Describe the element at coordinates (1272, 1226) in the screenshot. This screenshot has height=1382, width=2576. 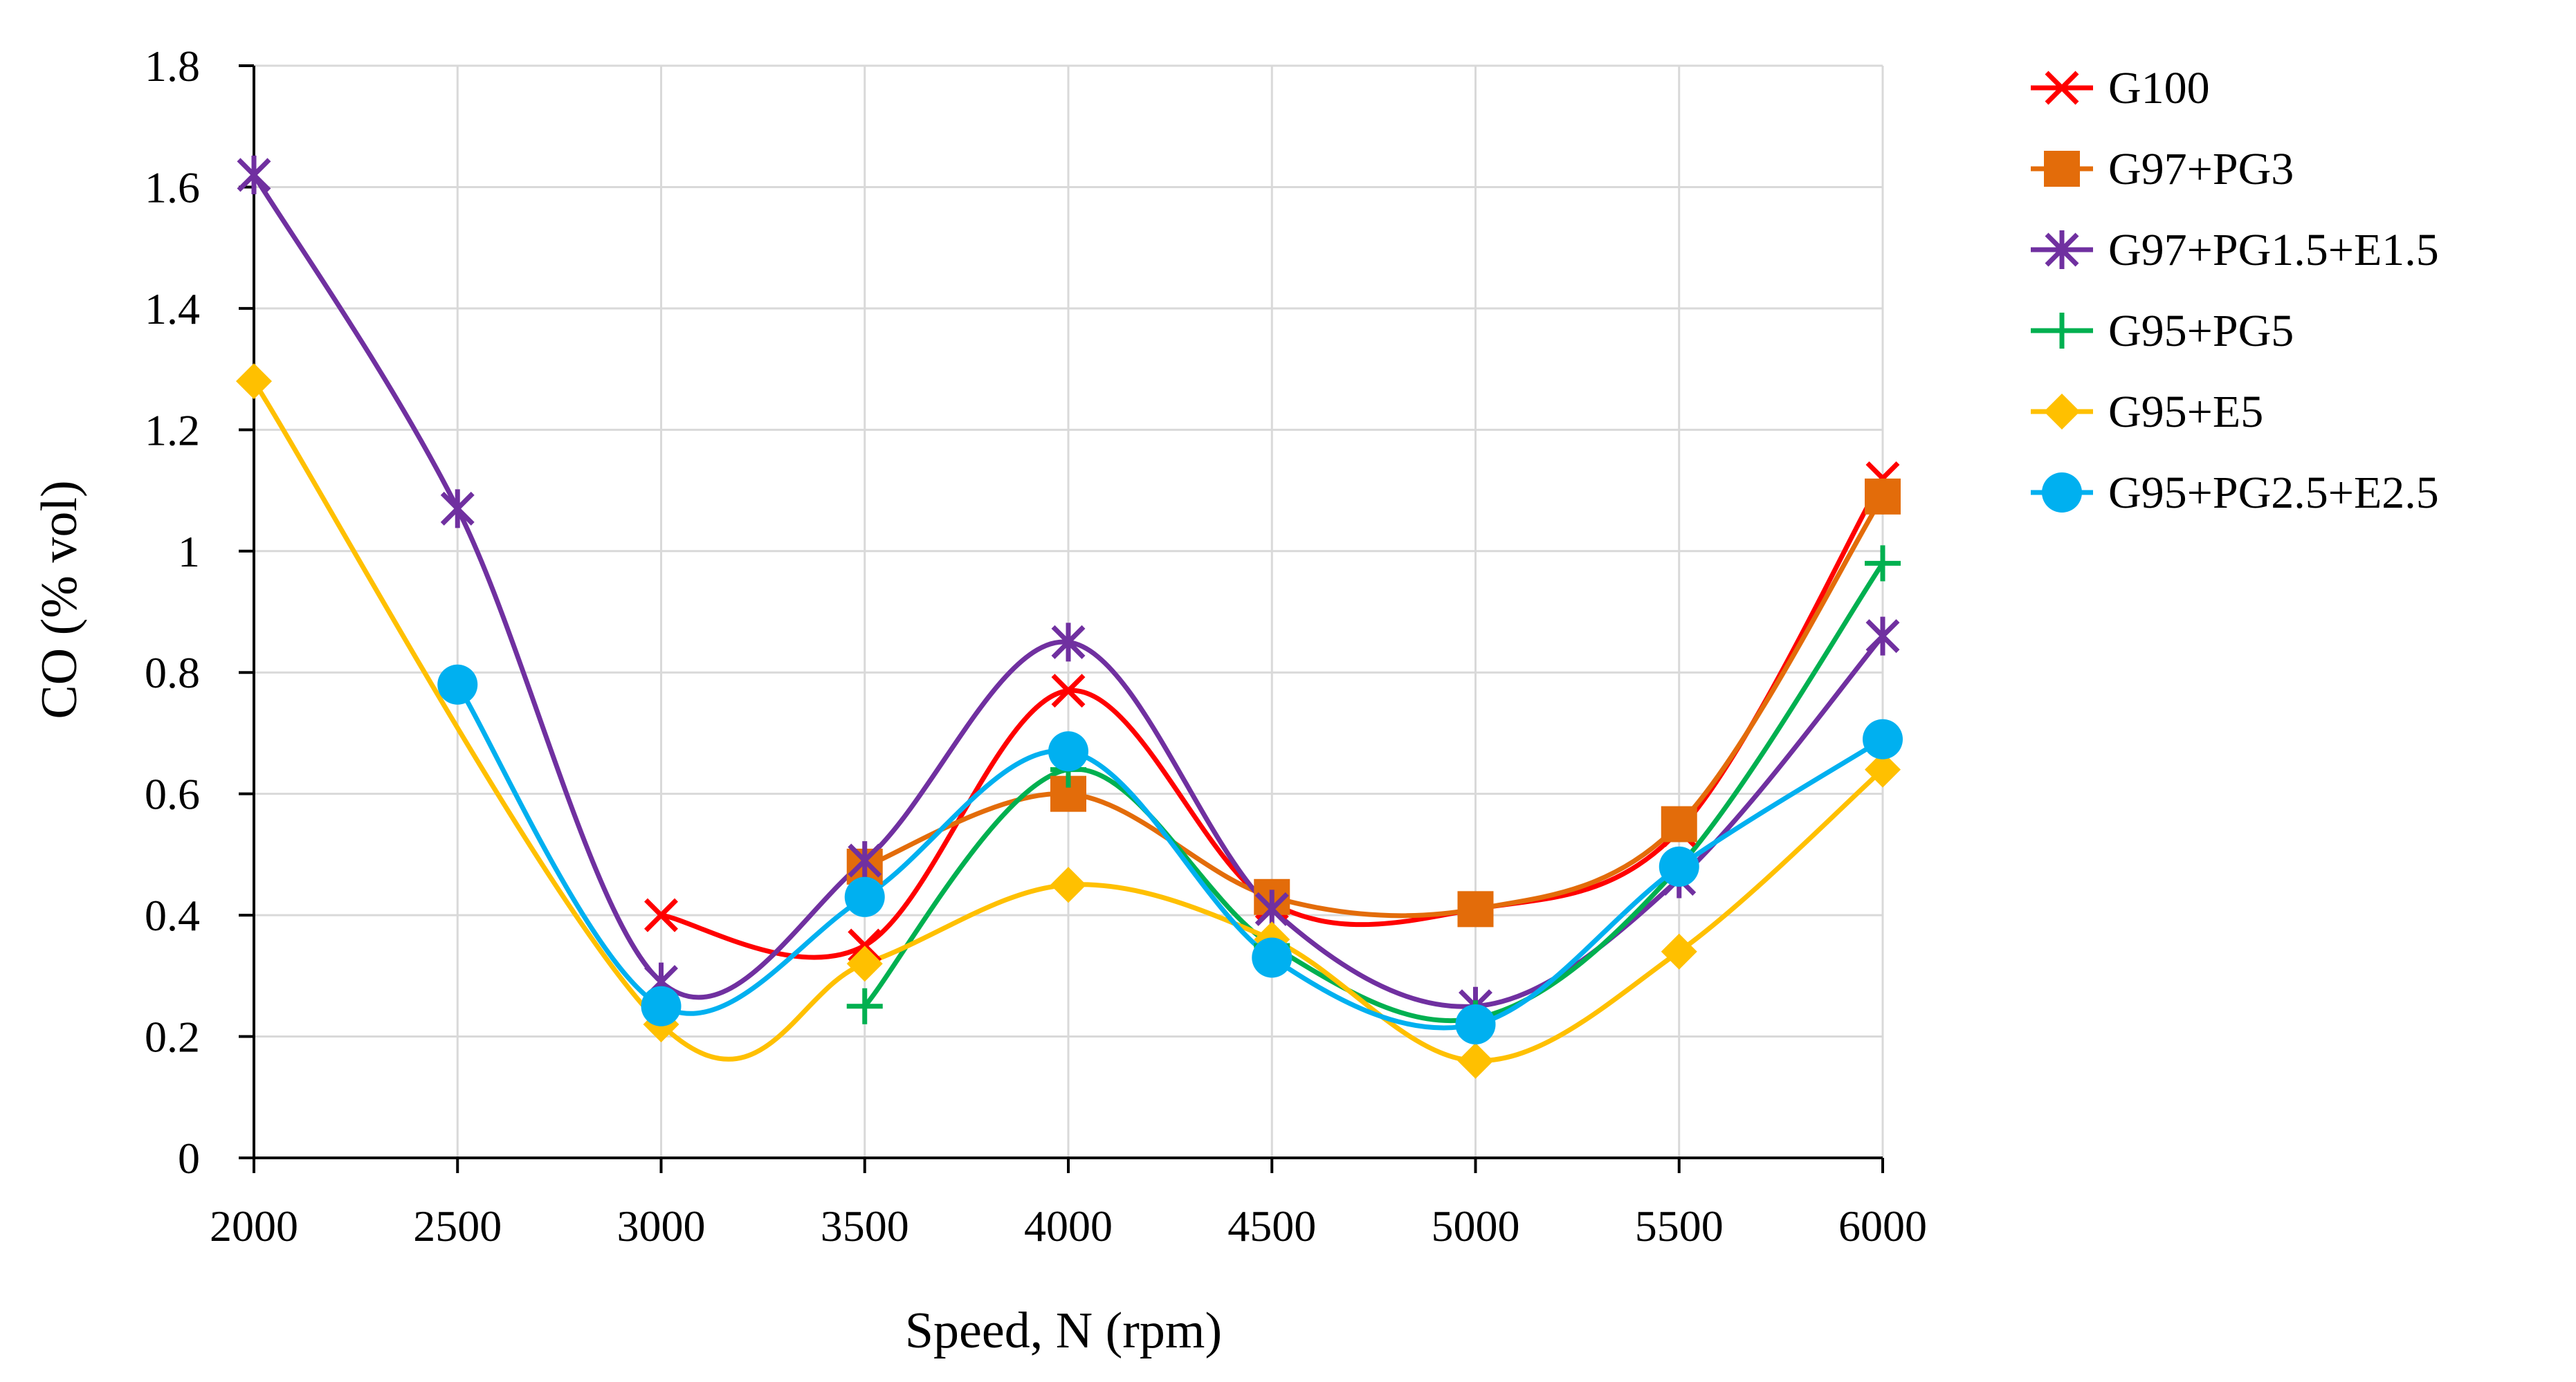
I see `x-tick-label: 4500` at that location.